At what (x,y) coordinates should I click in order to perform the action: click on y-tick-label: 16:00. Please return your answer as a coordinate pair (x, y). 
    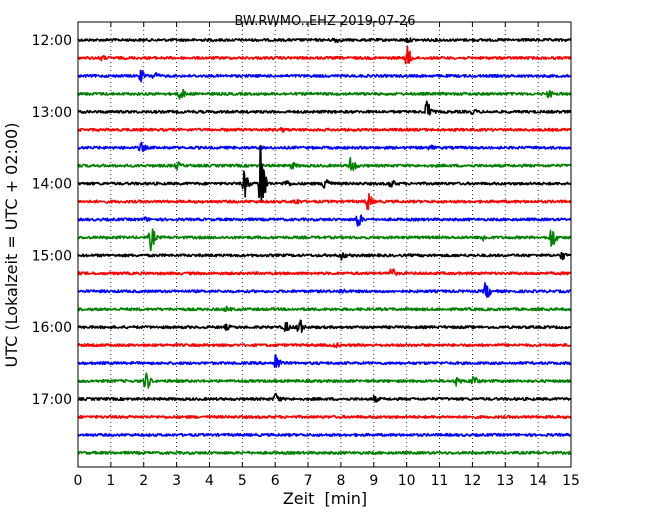
    Looking at the image, I should click on (52, 328).